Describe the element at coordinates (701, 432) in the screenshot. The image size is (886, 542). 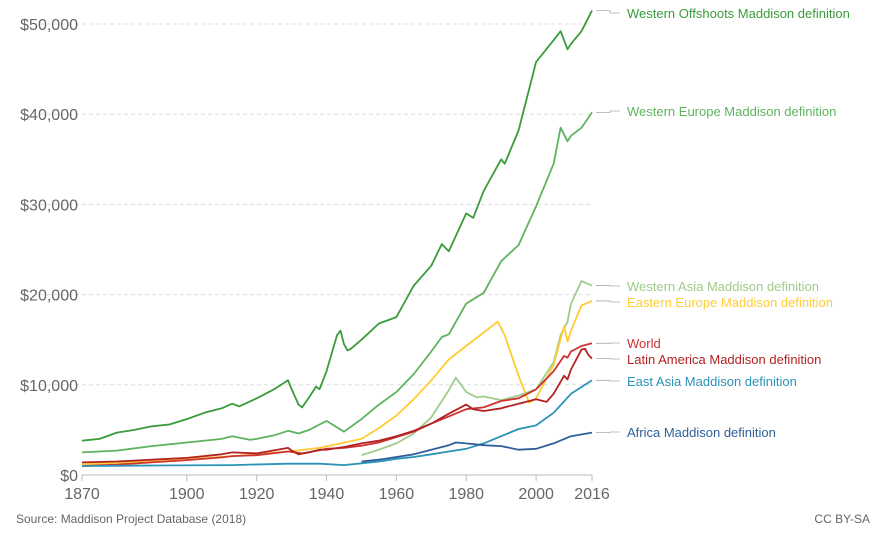
I see `series-label: Africa Maddison definition` at that location.